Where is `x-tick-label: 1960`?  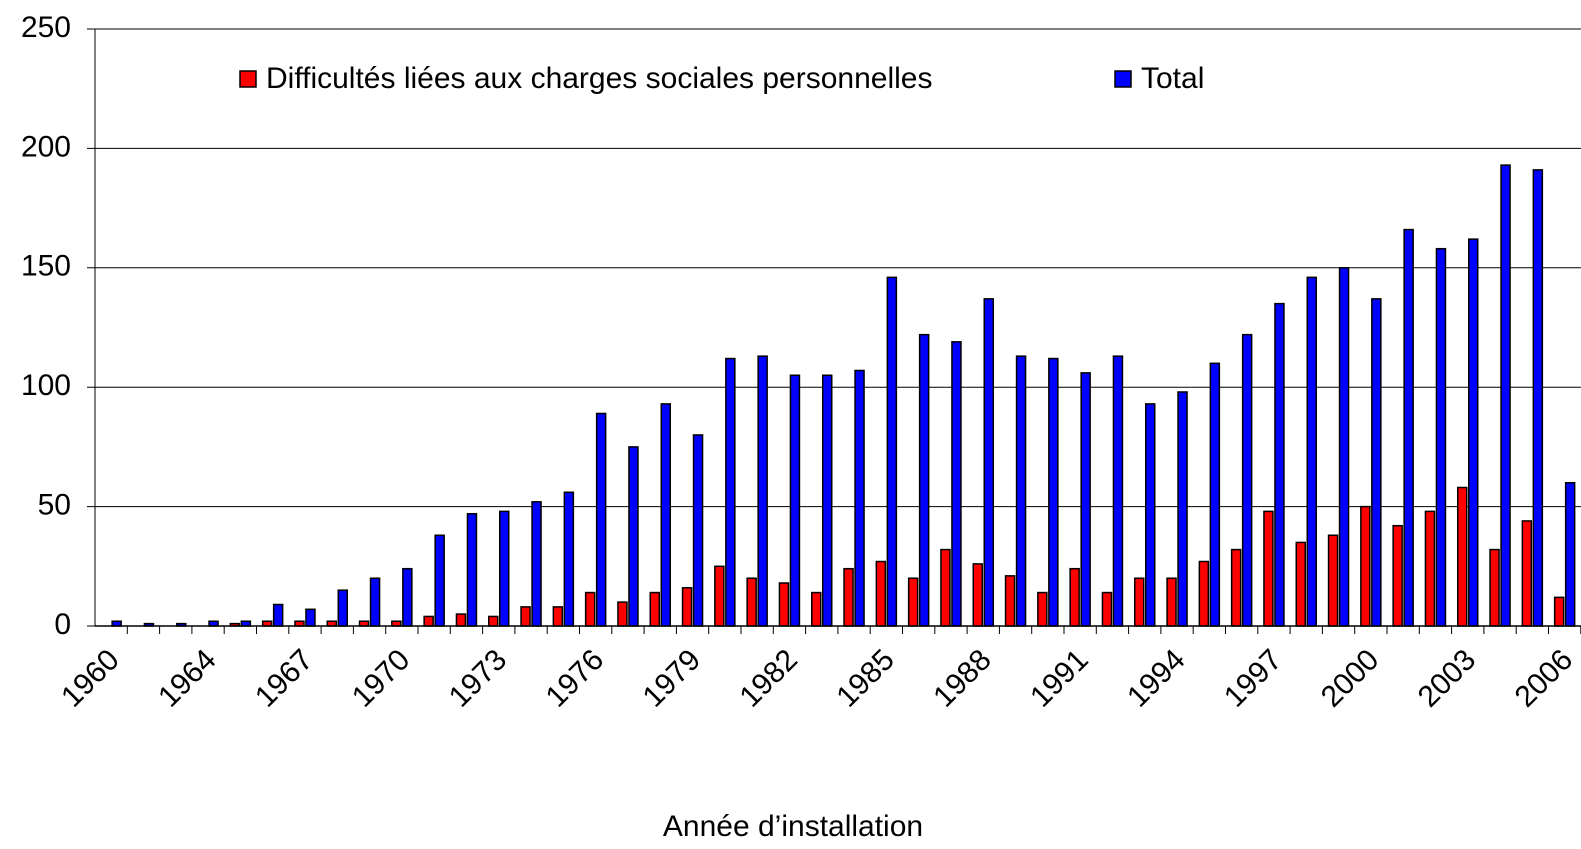
x-tick-label: 1960 is located at coordinates (90, 678).